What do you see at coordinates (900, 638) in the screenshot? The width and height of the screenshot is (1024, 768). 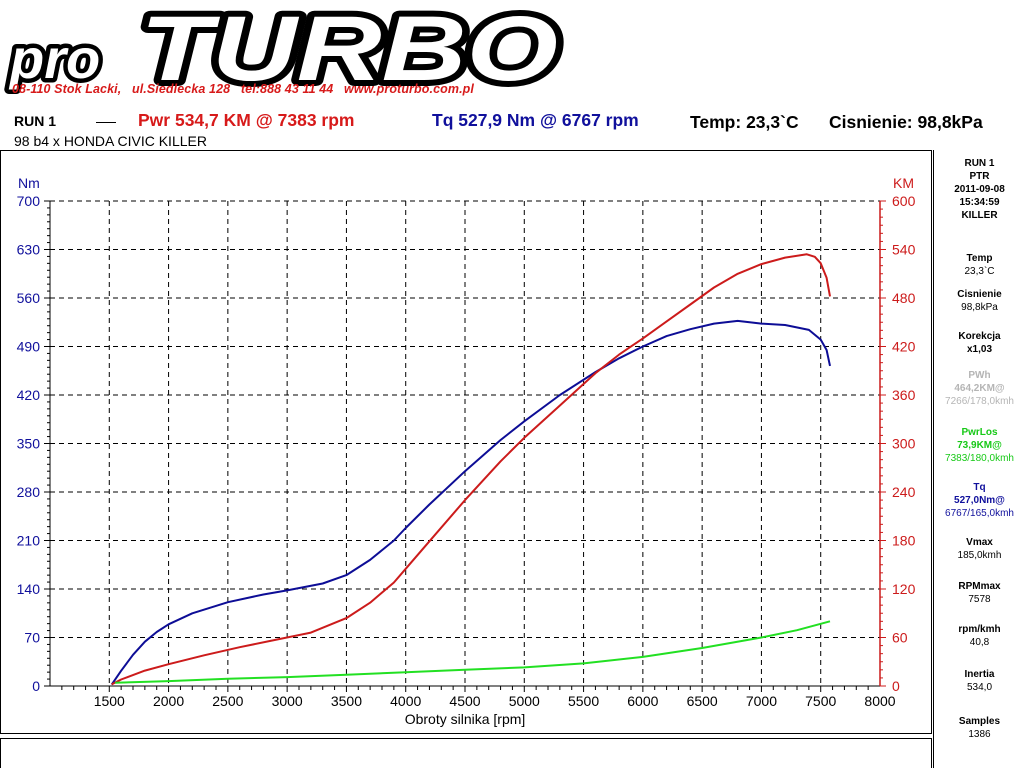 I see `y-right-tick-label: 60` at bounding box center [900, 638].